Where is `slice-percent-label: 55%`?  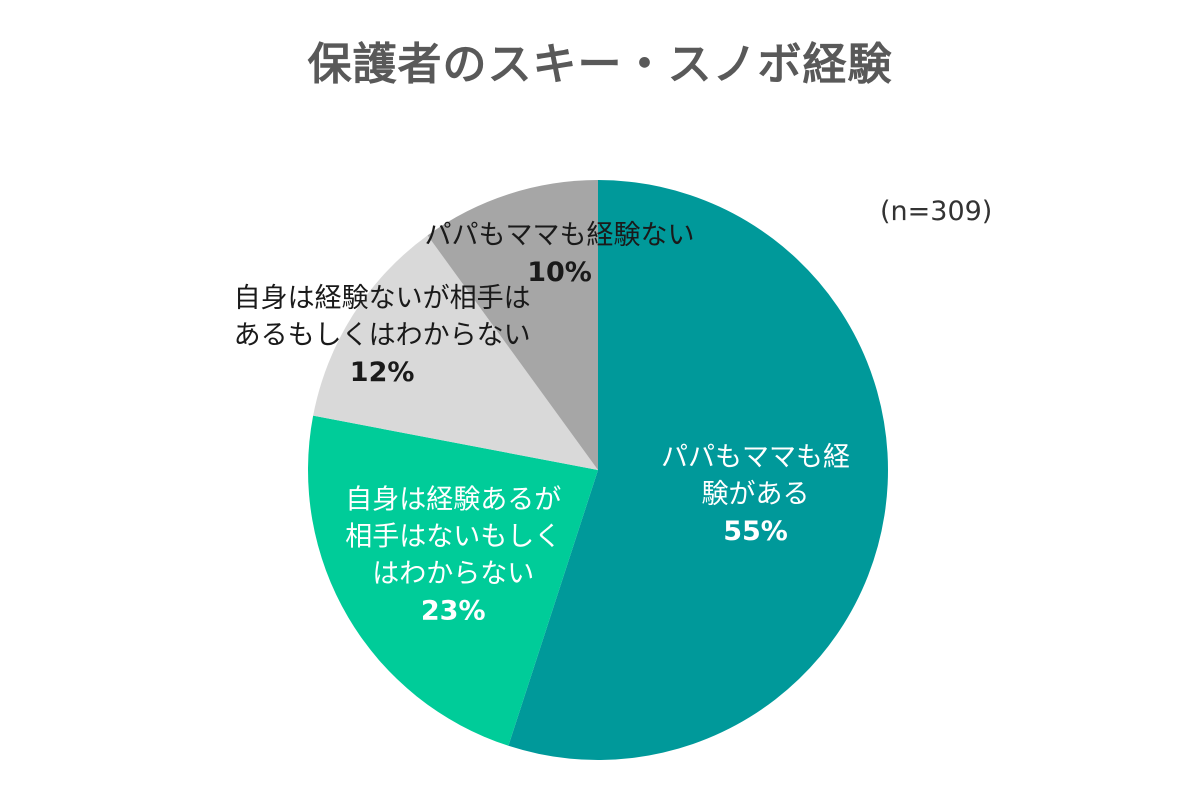 slice-percent-label: 55% is located at coordinates (755, 532).